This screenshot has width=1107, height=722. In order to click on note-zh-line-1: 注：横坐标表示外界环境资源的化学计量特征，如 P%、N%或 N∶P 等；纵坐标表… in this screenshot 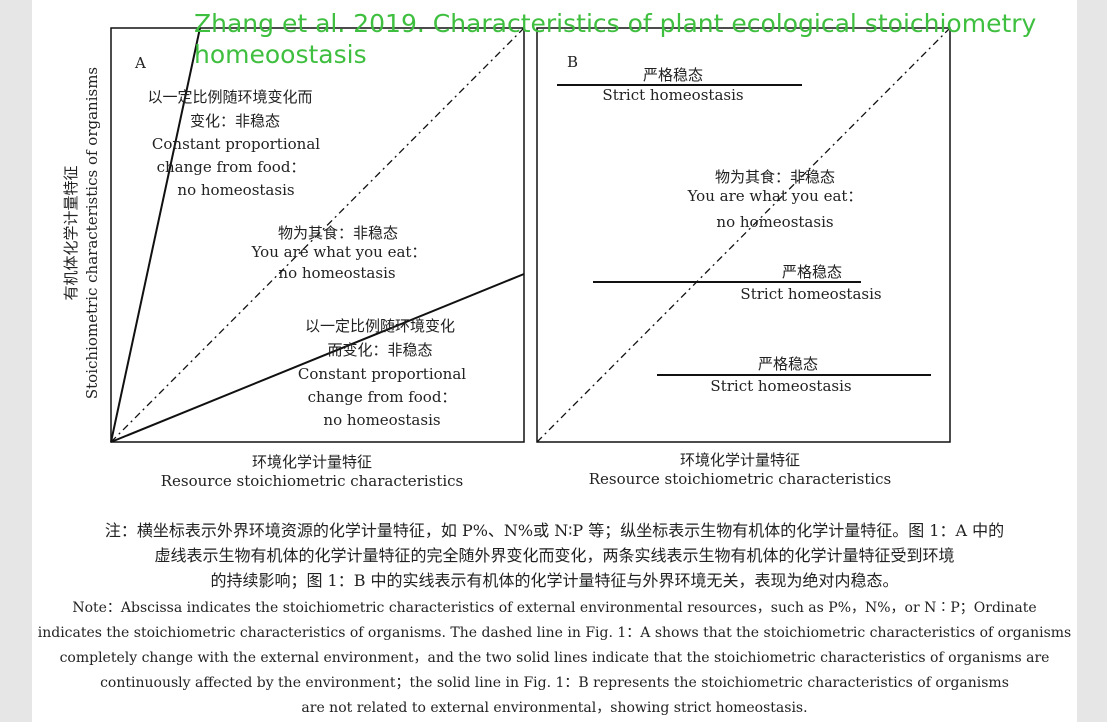, I will do `click(554, 530)`.